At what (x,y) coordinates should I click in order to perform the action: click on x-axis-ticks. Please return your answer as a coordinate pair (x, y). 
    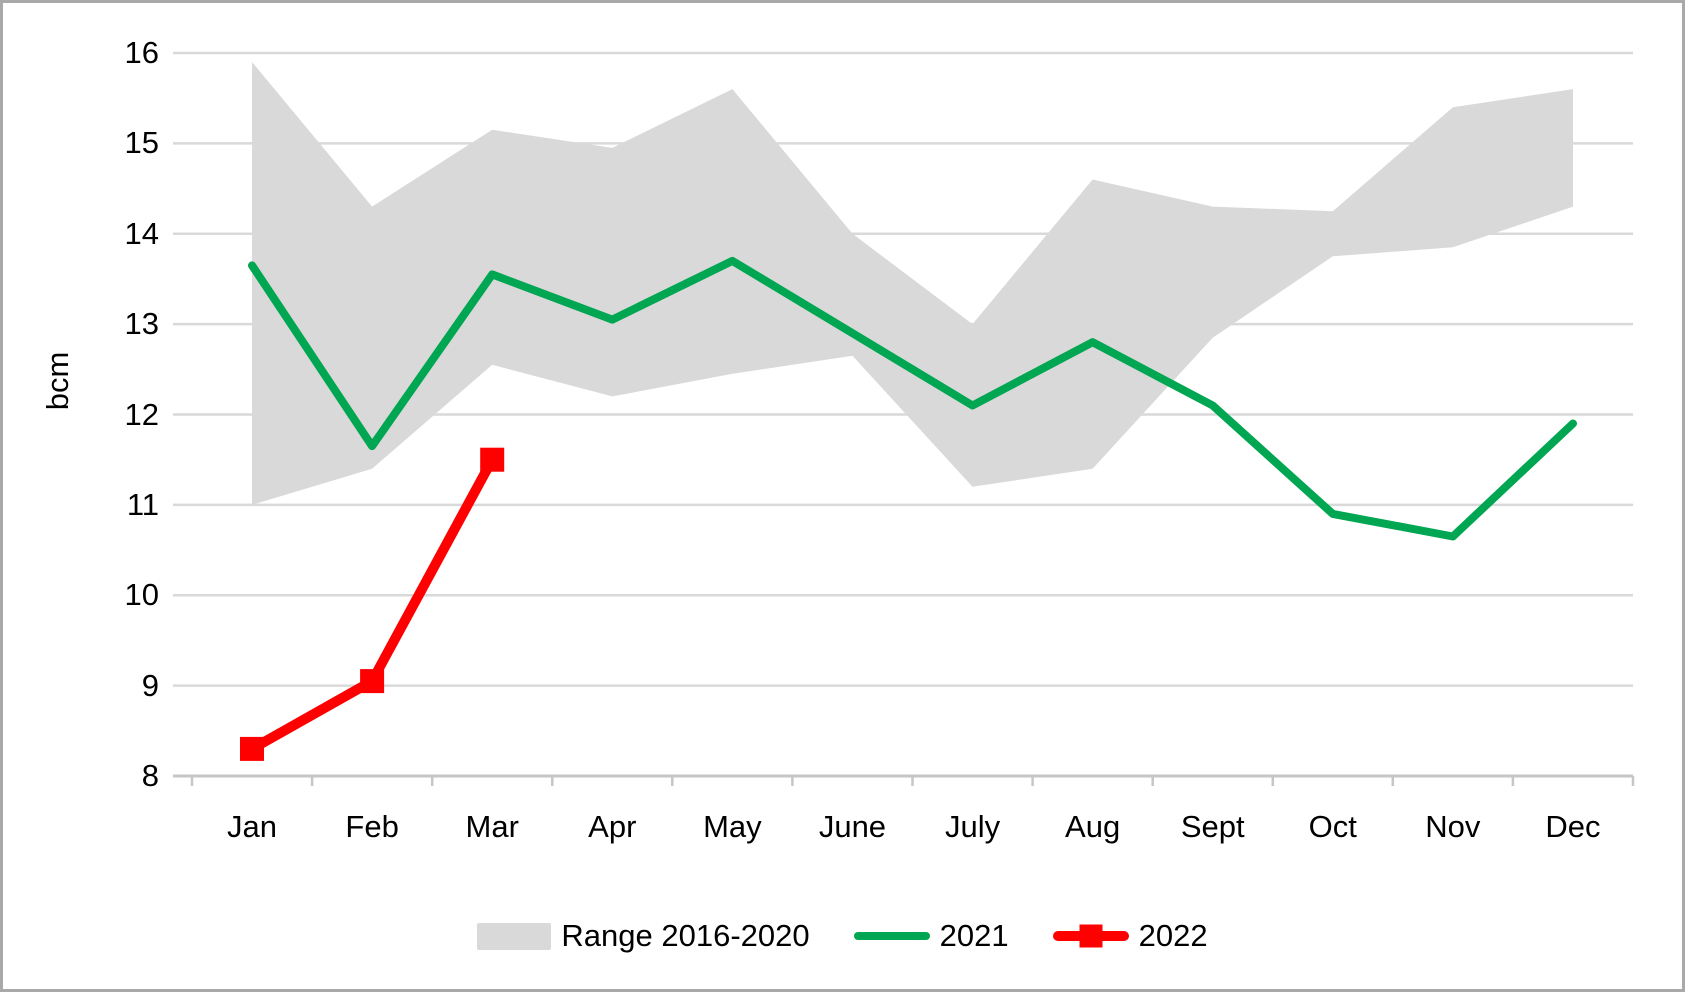
    Looking at the image, I should click on (912, 781).